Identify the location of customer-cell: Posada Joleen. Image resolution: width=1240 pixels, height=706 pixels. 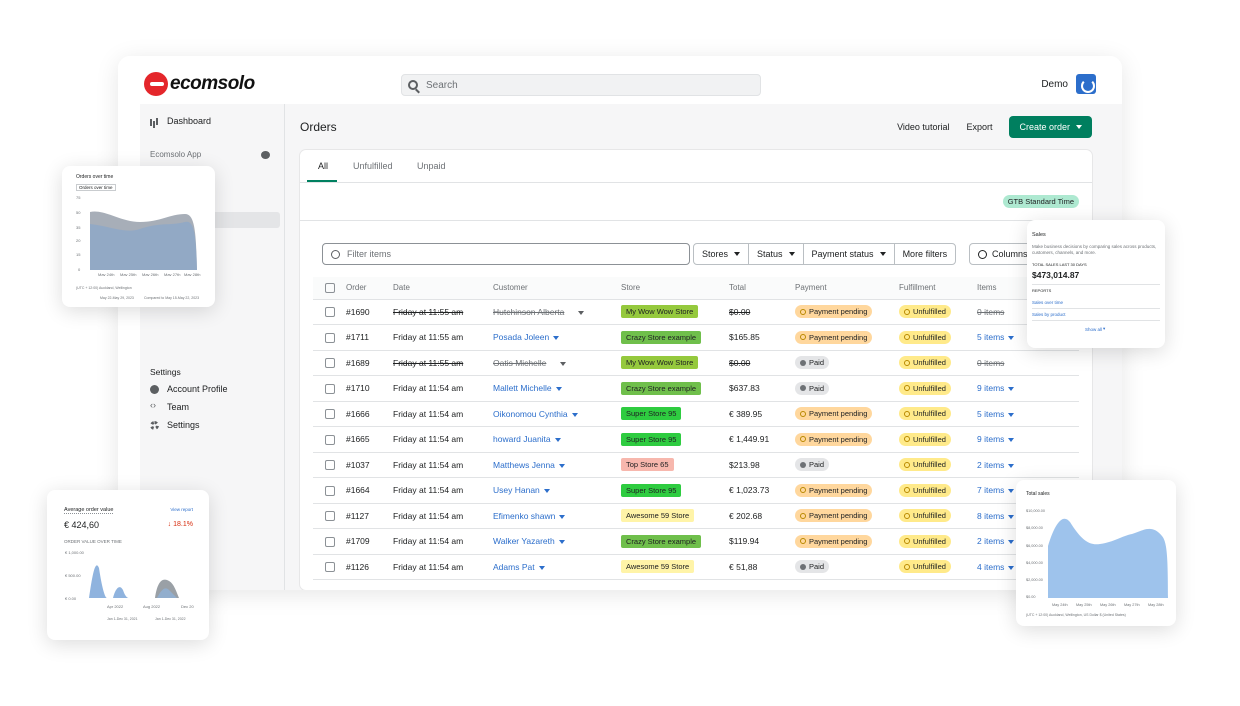
(557, 337).